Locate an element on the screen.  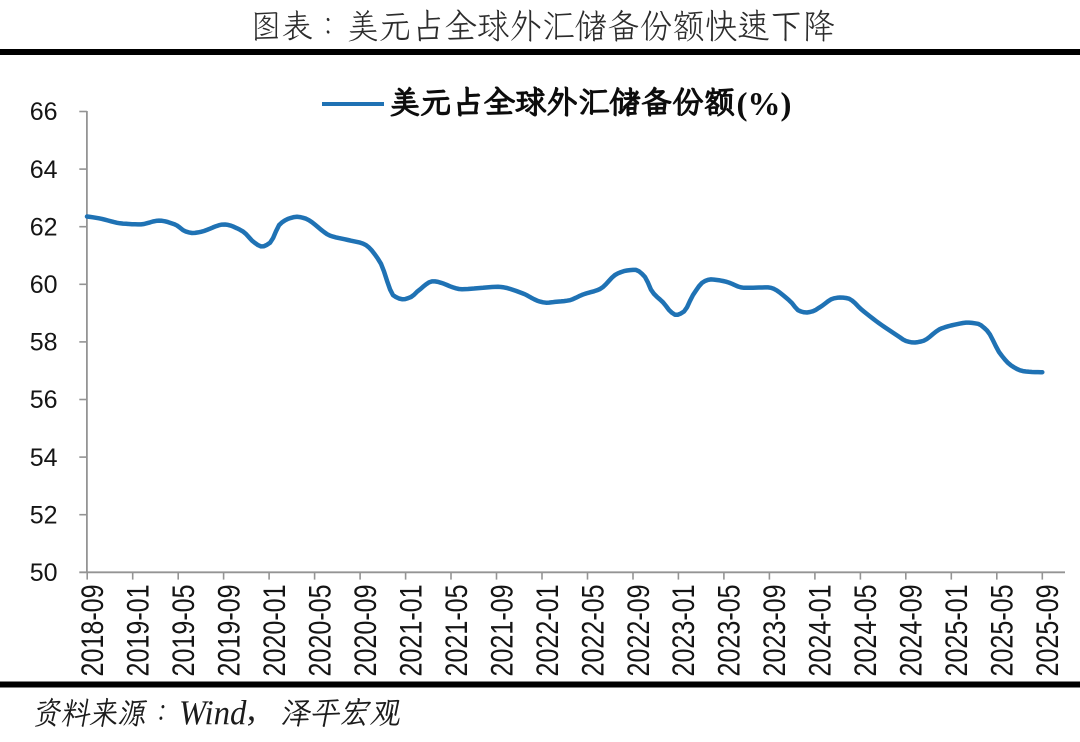
svg-text: 2025-01 is located at coordinates (956, 630).